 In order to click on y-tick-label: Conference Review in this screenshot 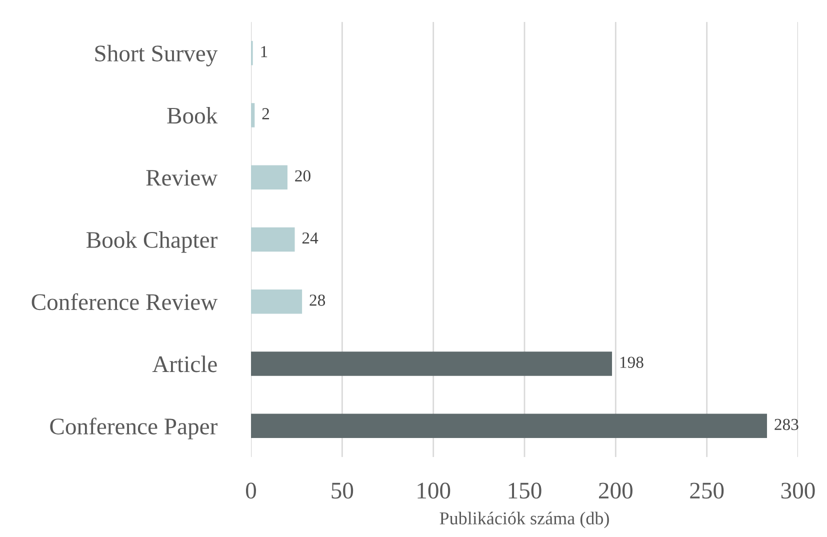, I will do `click(125, 301)`.